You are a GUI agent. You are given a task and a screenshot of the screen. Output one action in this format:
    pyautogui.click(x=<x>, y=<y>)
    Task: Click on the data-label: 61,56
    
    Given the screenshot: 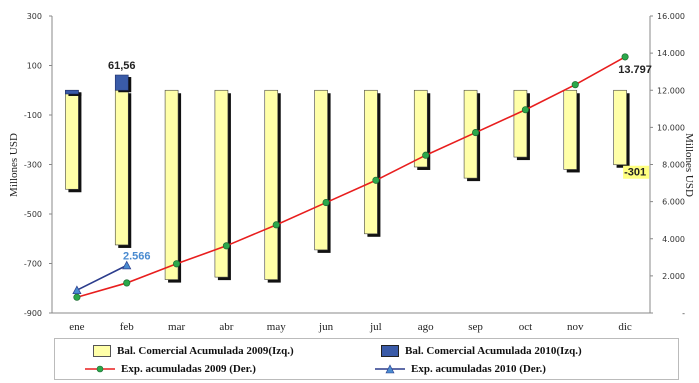 What is the action you would take?
    pyautogui.click(x=122, y=66)
    